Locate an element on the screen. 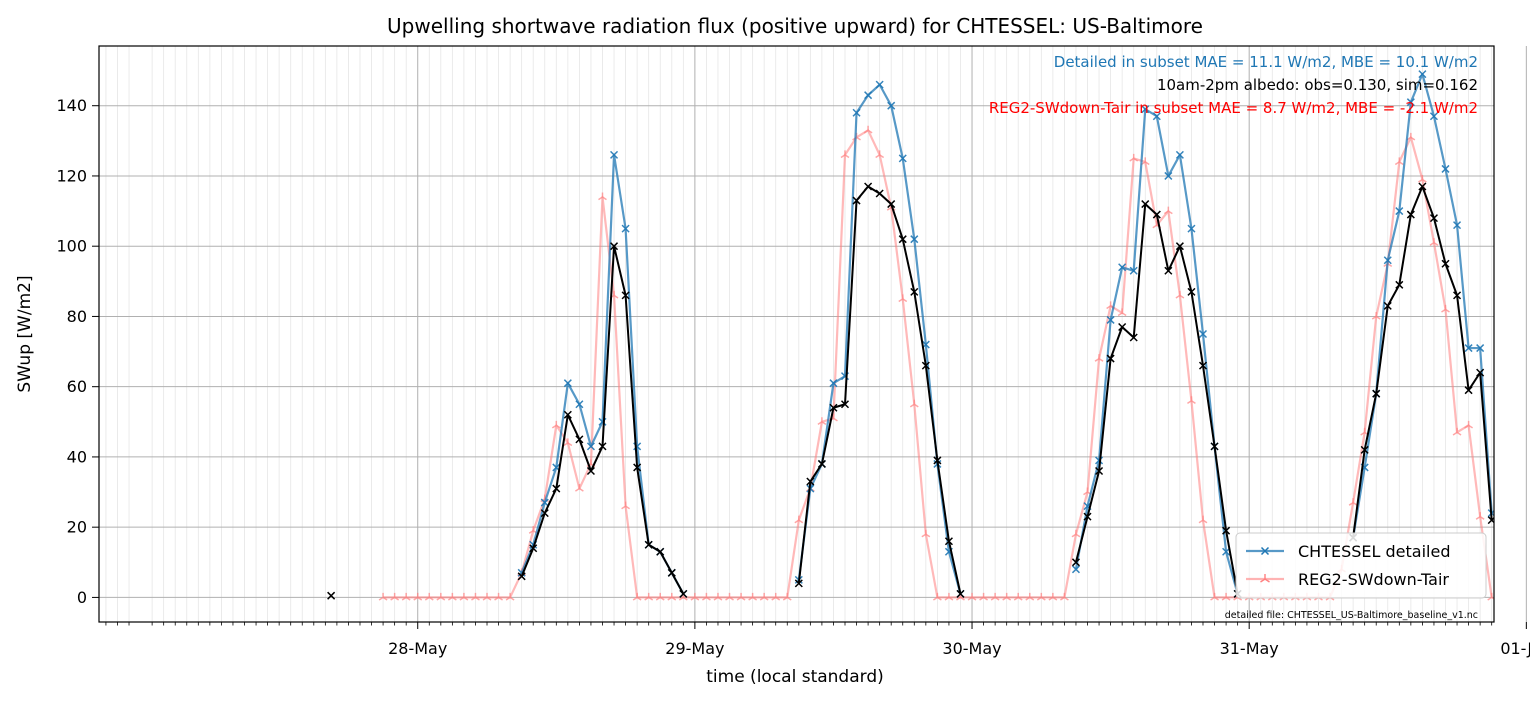 This screenshot has height=701, width=1530. x-tick-label: 29-May is located at coordinates (694, 648).